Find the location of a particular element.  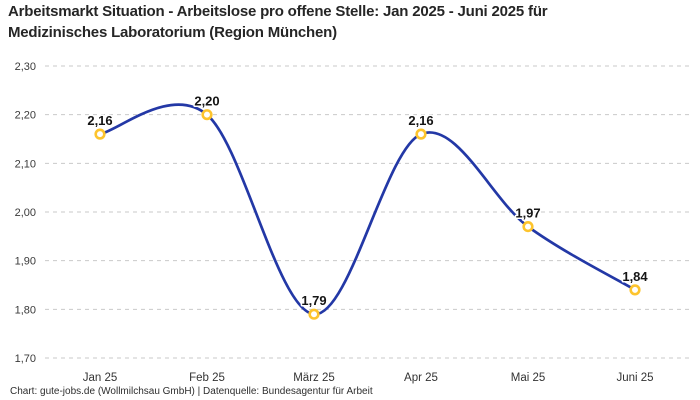

y-tick-label: 1,90 is located at coordinates (25, 262).